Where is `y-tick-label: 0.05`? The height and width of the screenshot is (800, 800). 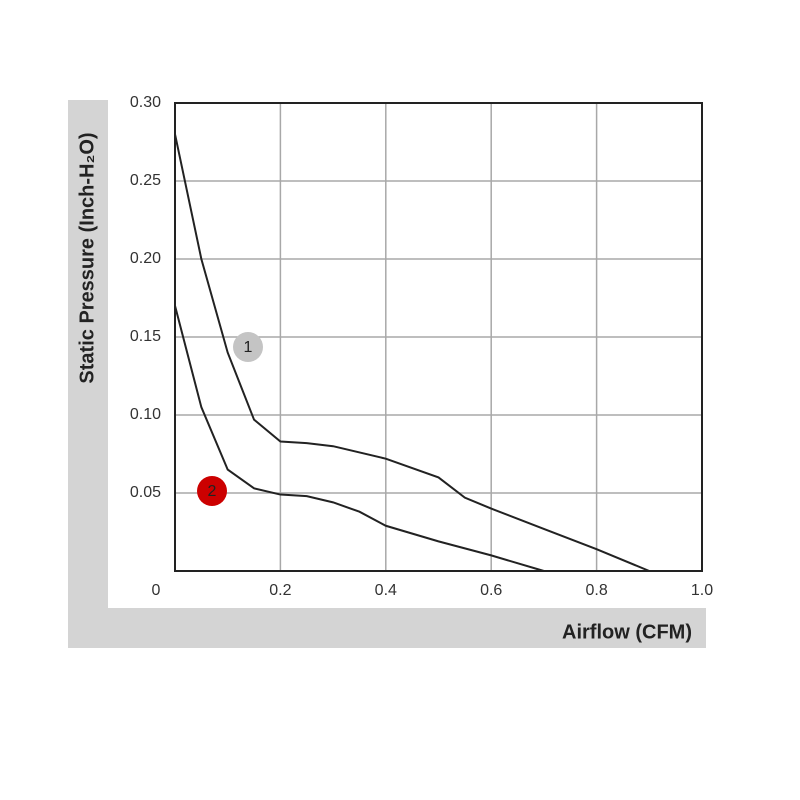
y-tick-label: 0.05 is located at coordinates (145, 492).